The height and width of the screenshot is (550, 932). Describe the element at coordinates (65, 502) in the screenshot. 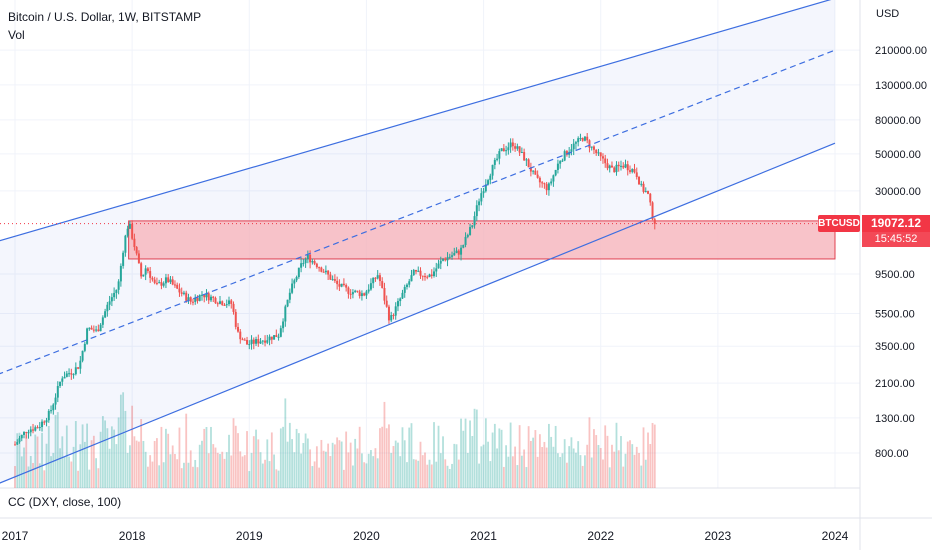

I see `indicator-label: CC (DXY, close, 100)` at that location.